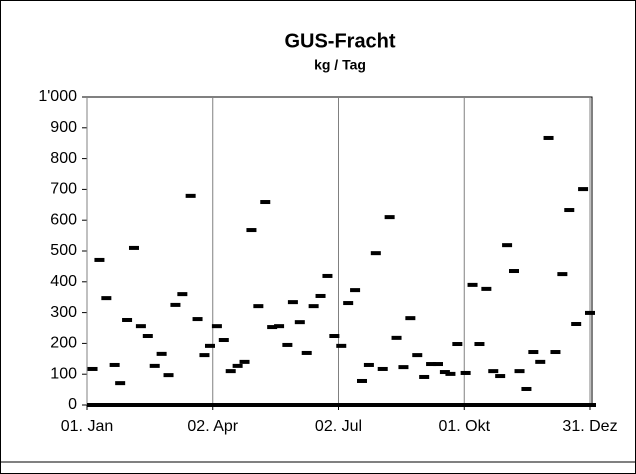  What do you see at coordinates (589, 426) in the screenshot?
I see `x-tick-label: 31. Dez` at bounding box center [589, 426].